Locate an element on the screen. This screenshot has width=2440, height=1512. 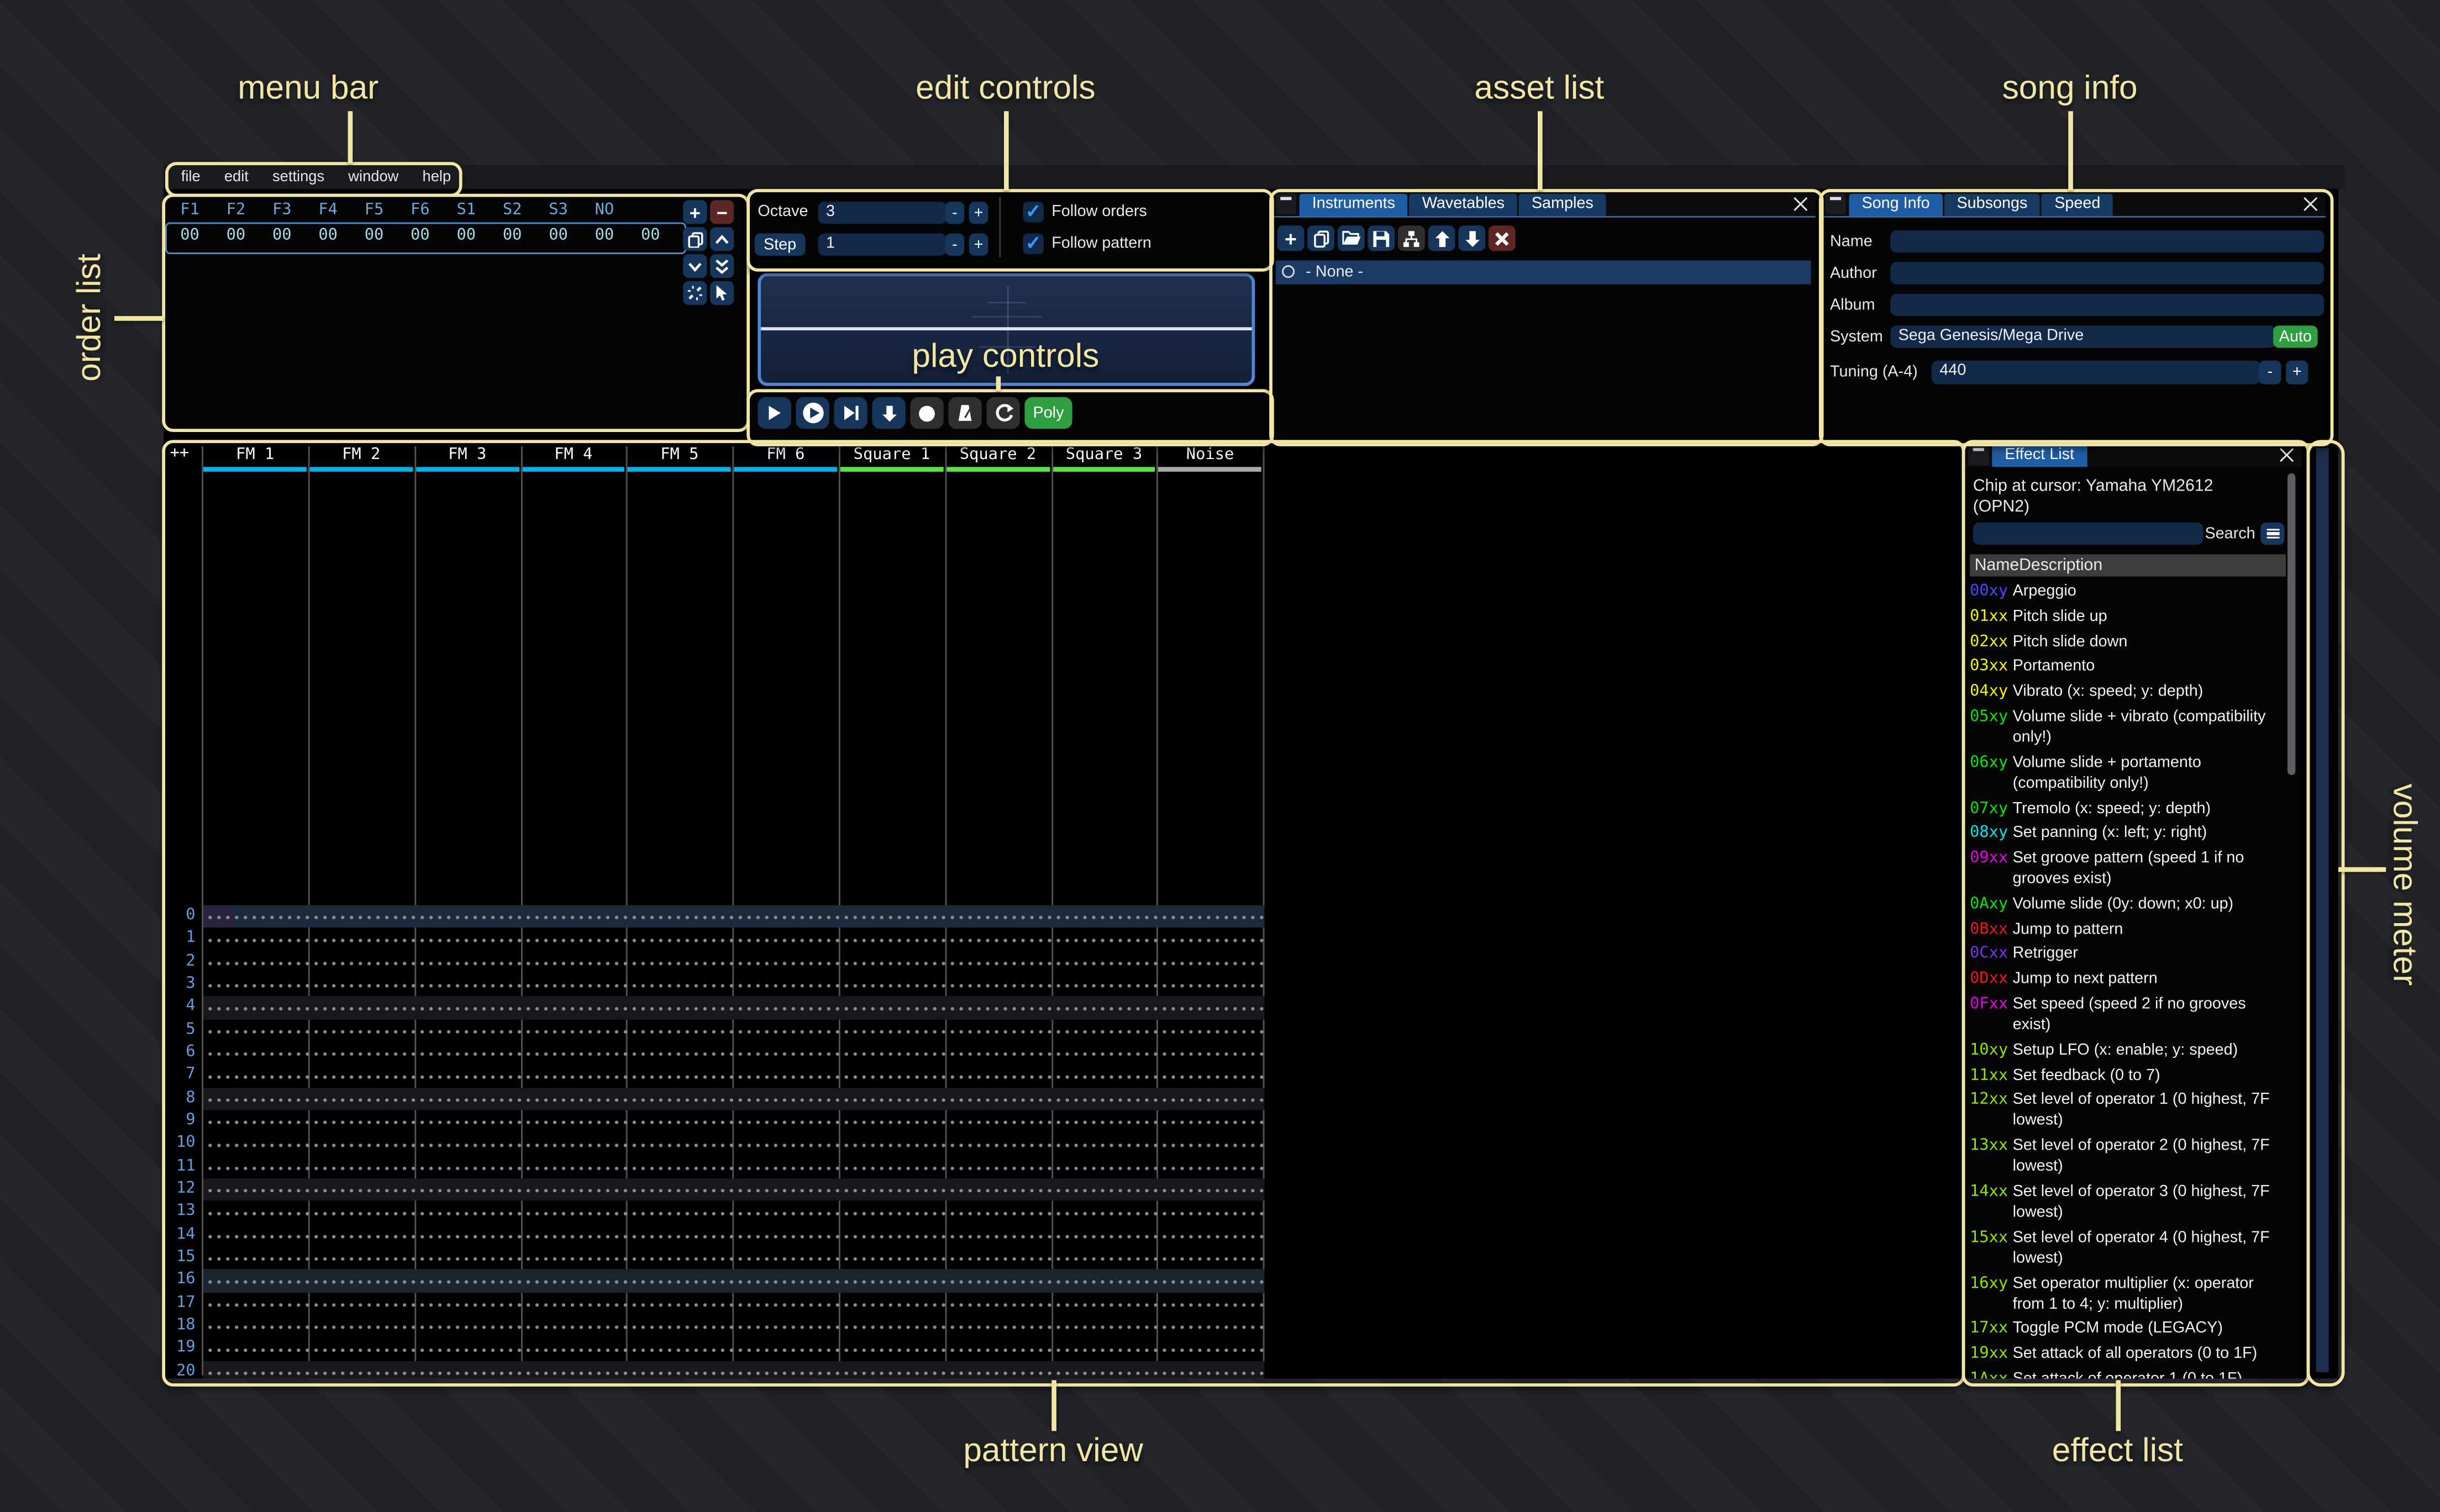
order-move-down-button is located at coordinates (695, 266).